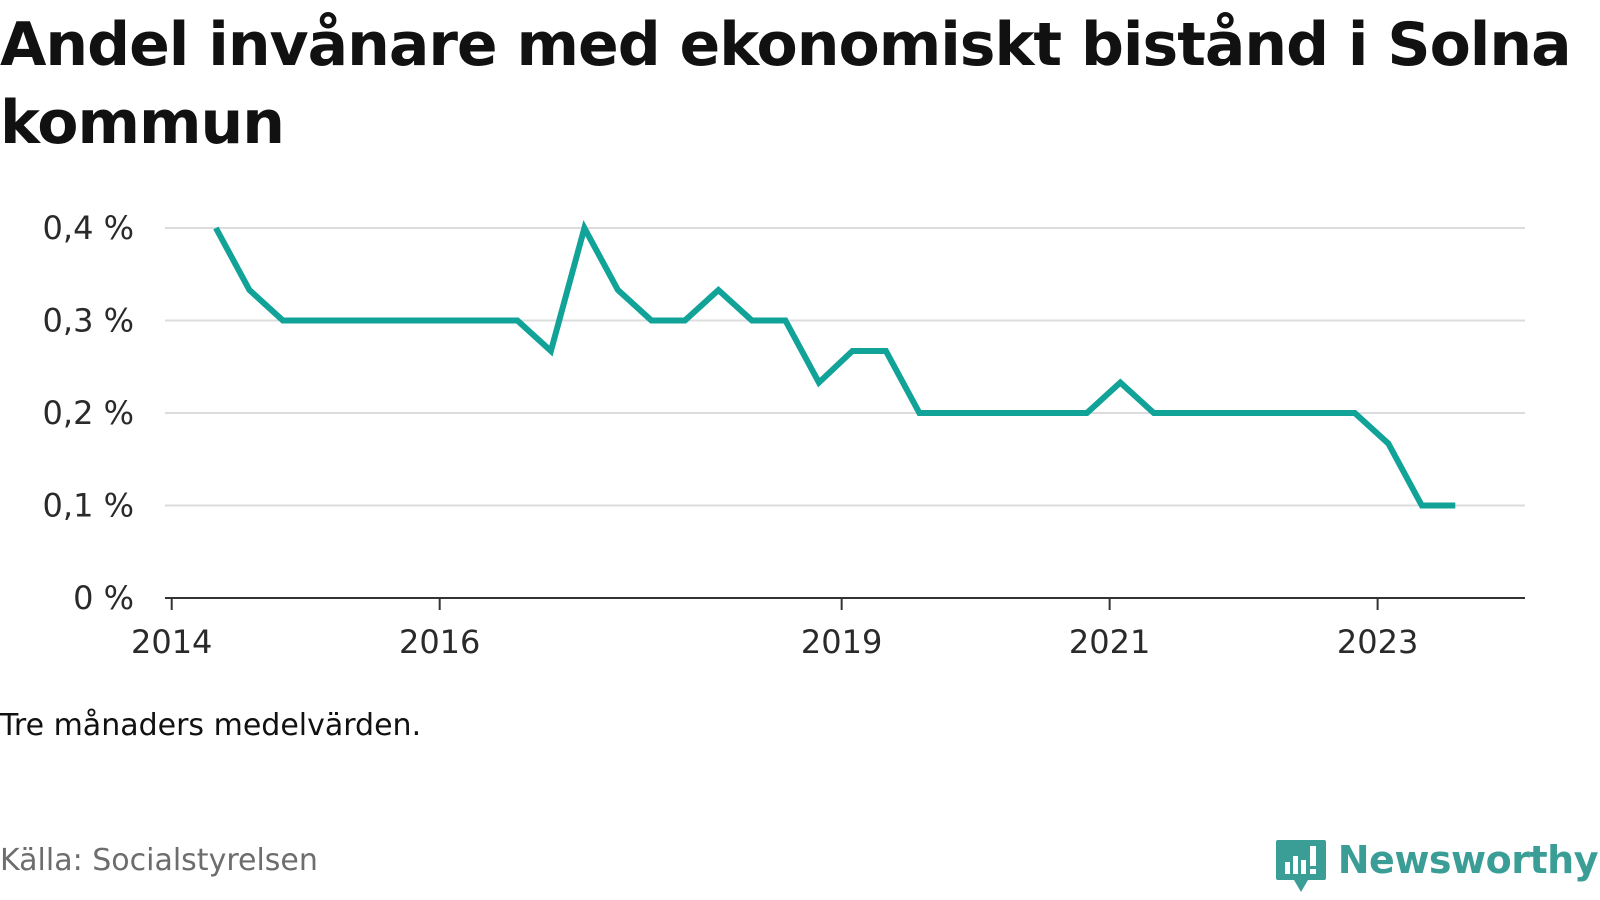 Image resolution: width=1600 pixels, height=900 pixels. Describe the element at coordinates (439, 642) in the screenshot. I see `x-tick-label: 2016` at that location.